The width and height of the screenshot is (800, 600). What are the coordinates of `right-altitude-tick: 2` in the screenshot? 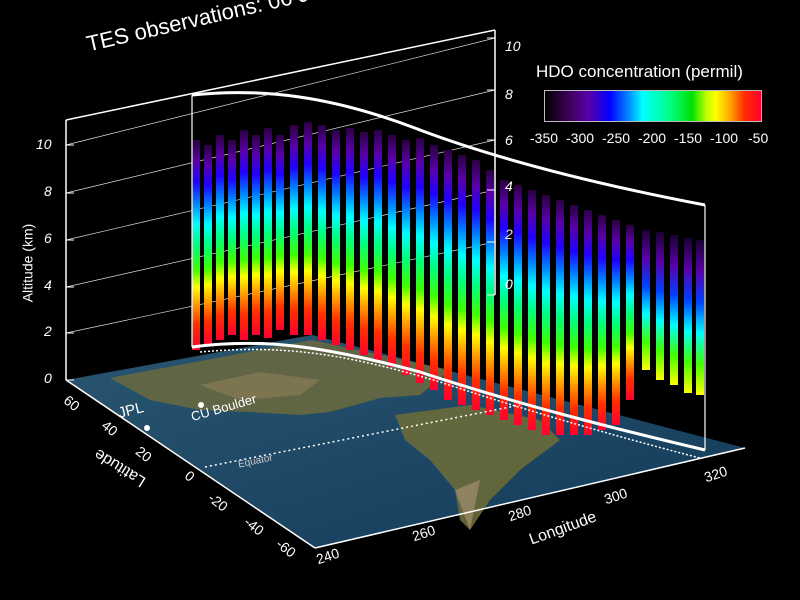 It's located at (509, 234).